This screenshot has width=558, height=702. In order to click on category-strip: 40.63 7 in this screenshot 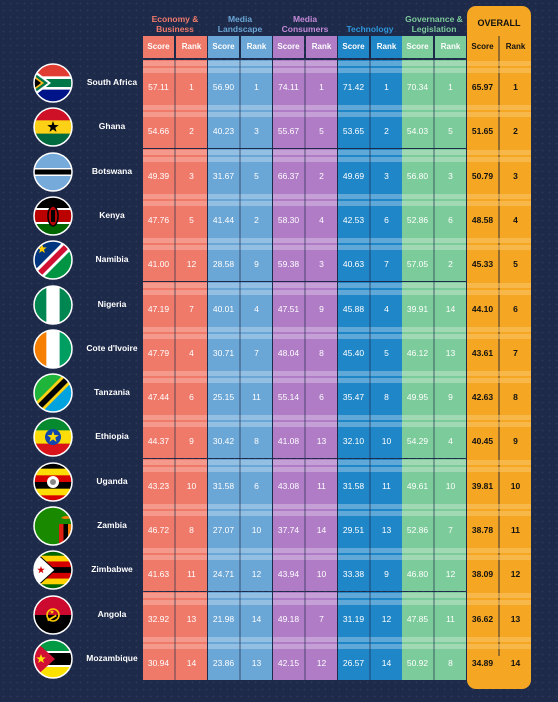, I will do `click(370, 259)`.